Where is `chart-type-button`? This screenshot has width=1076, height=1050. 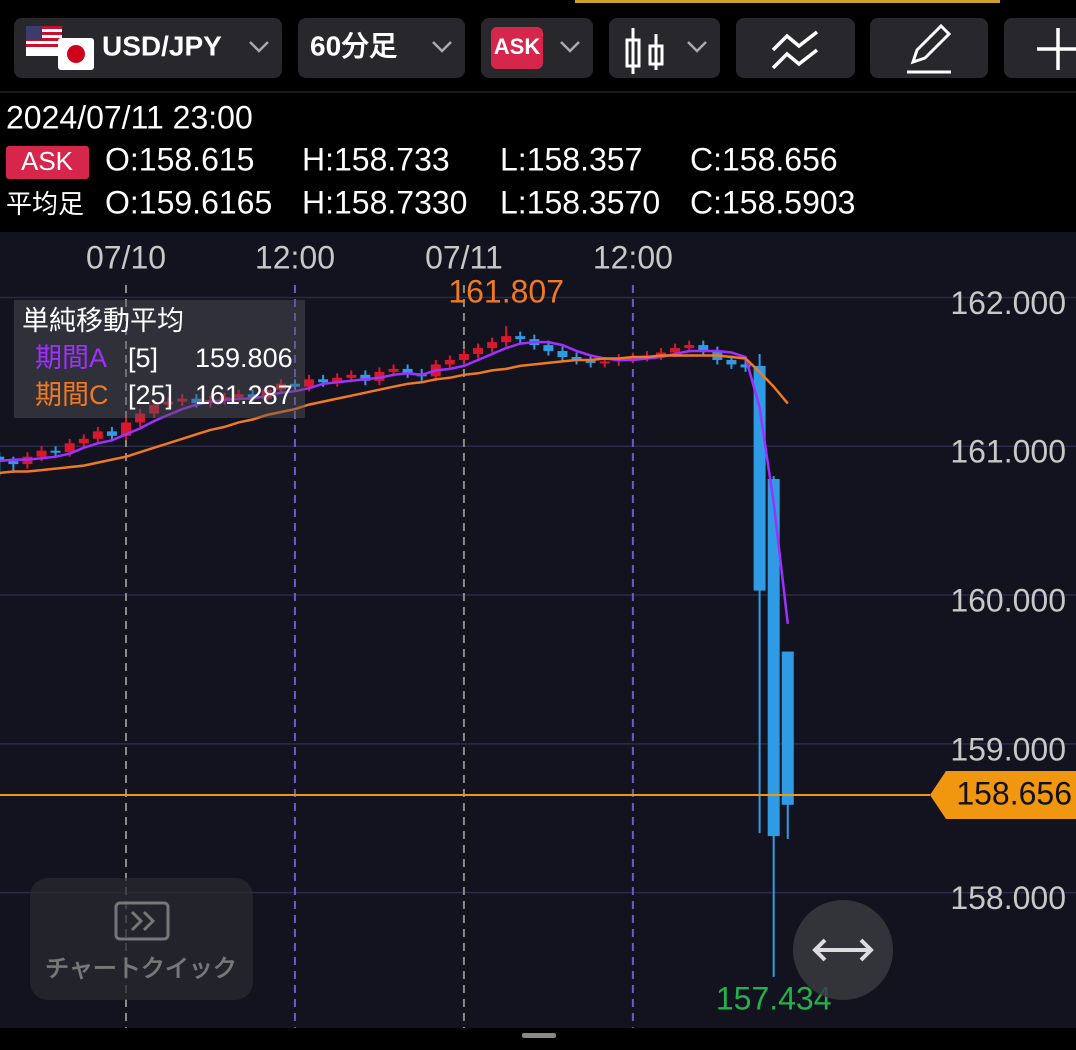 chart-type-button is located at coordinates (664, 48).